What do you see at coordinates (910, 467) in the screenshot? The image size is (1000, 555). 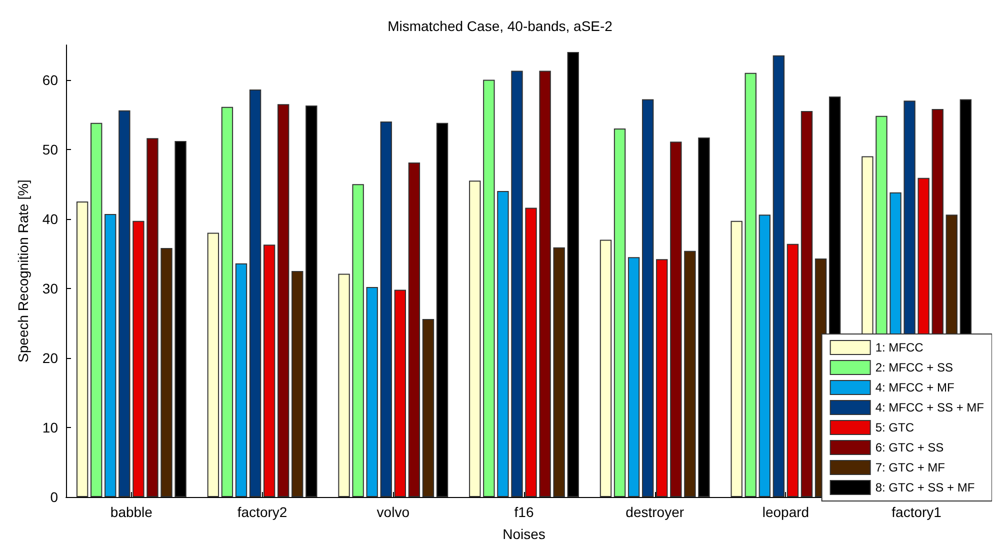 I see `legend-label: 7: GTC + MF` at bounding box center [910, 467].